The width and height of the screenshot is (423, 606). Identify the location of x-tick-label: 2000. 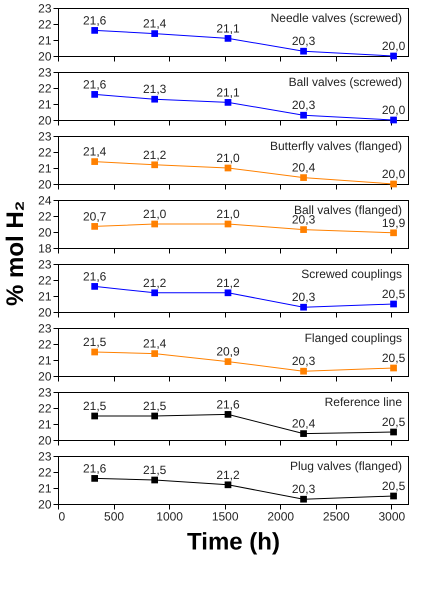
(280, 517).